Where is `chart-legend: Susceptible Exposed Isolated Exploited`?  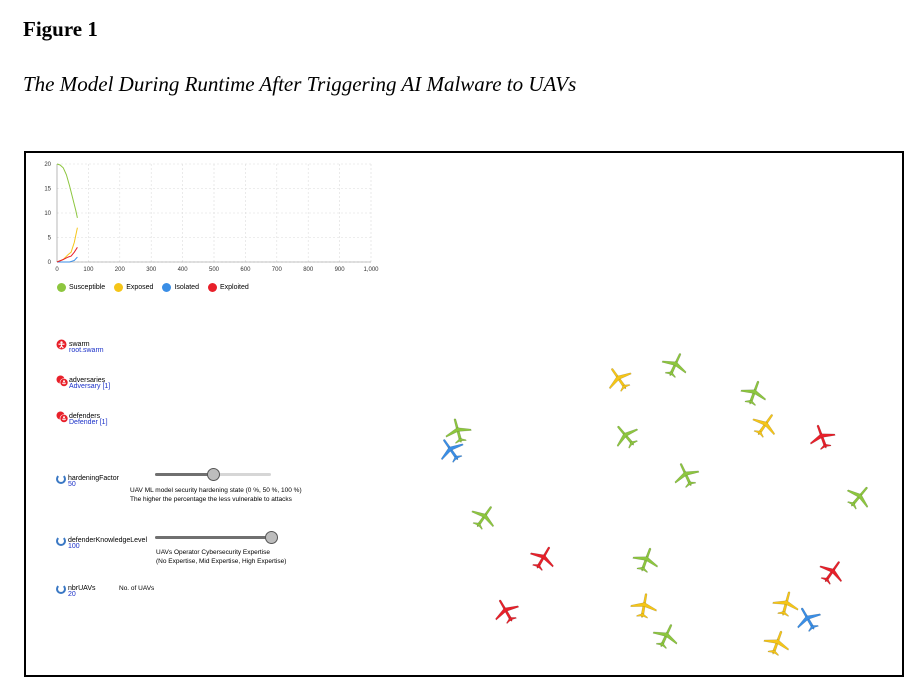 chart-legend: Susceptible Exposed Isolated Exploited is located at coordinates (157, 287).